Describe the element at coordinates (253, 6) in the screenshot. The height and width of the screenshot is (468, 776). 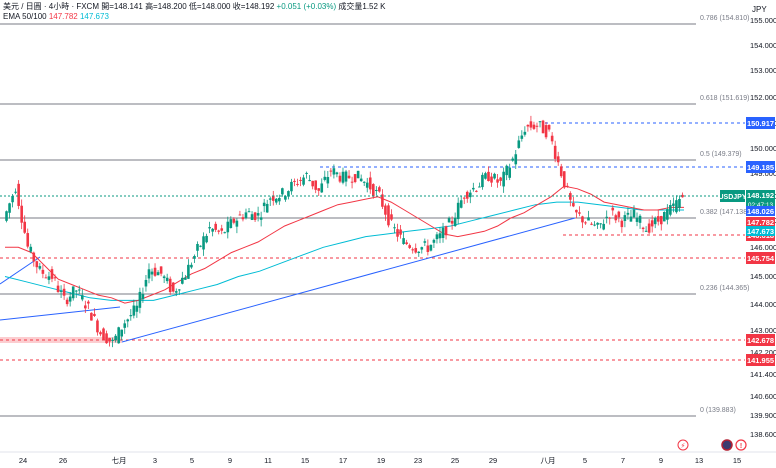
I see `close-value: 收=148.192` at that location.